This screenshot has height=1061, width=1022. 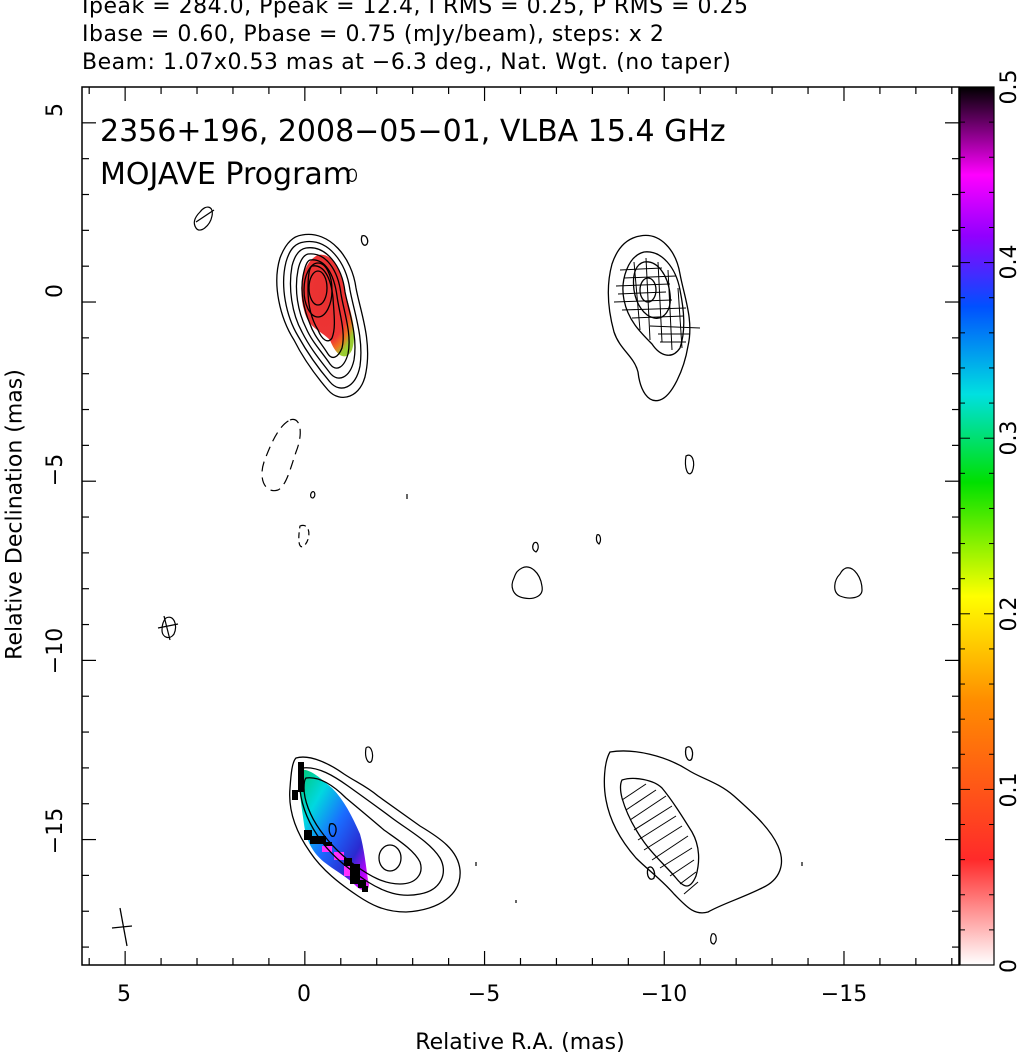 I want to click on y-tick-labels: 5 0 −5 −10 −15, so click(x=55, y=478).